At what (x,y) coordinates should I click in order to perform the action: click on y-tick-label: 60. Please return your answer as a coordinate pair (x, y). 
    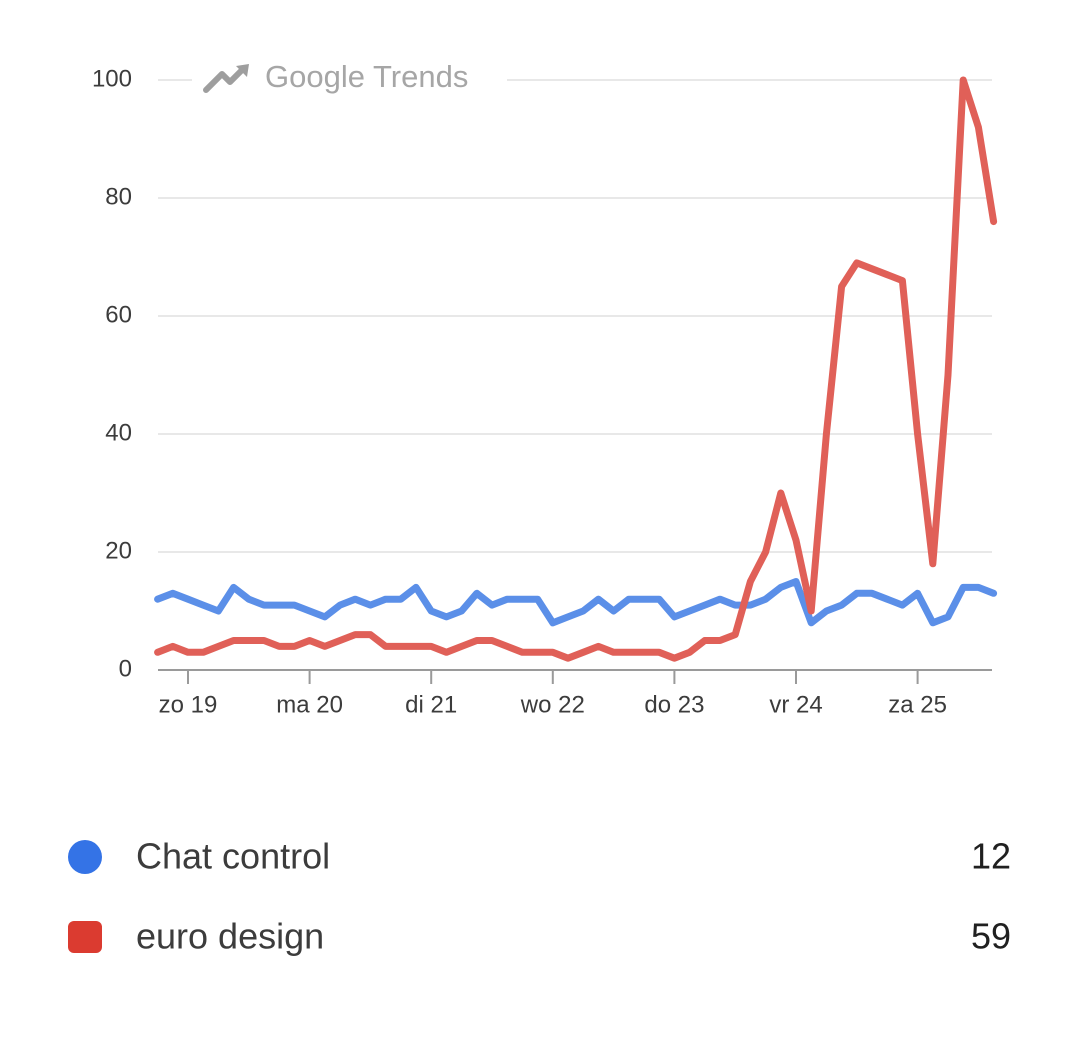
    Looking at the image, I should click on (118, 314).